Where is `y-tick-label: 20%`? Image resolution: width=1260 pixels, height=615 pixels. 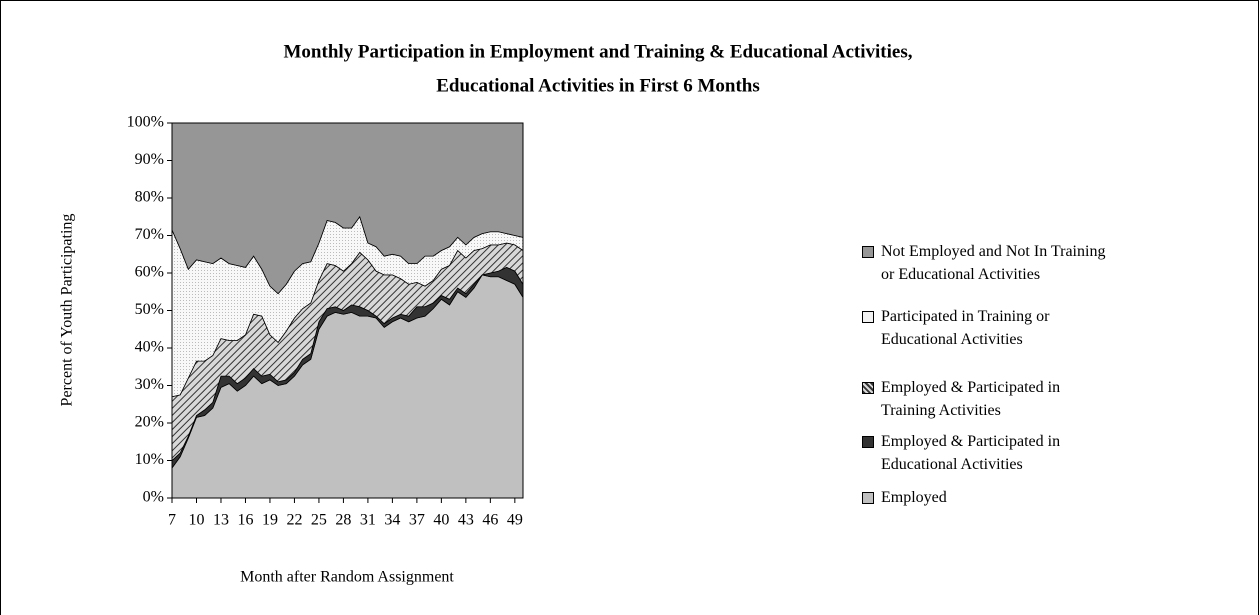 y-tick-label: 20% is located at coordinates (149, 422).